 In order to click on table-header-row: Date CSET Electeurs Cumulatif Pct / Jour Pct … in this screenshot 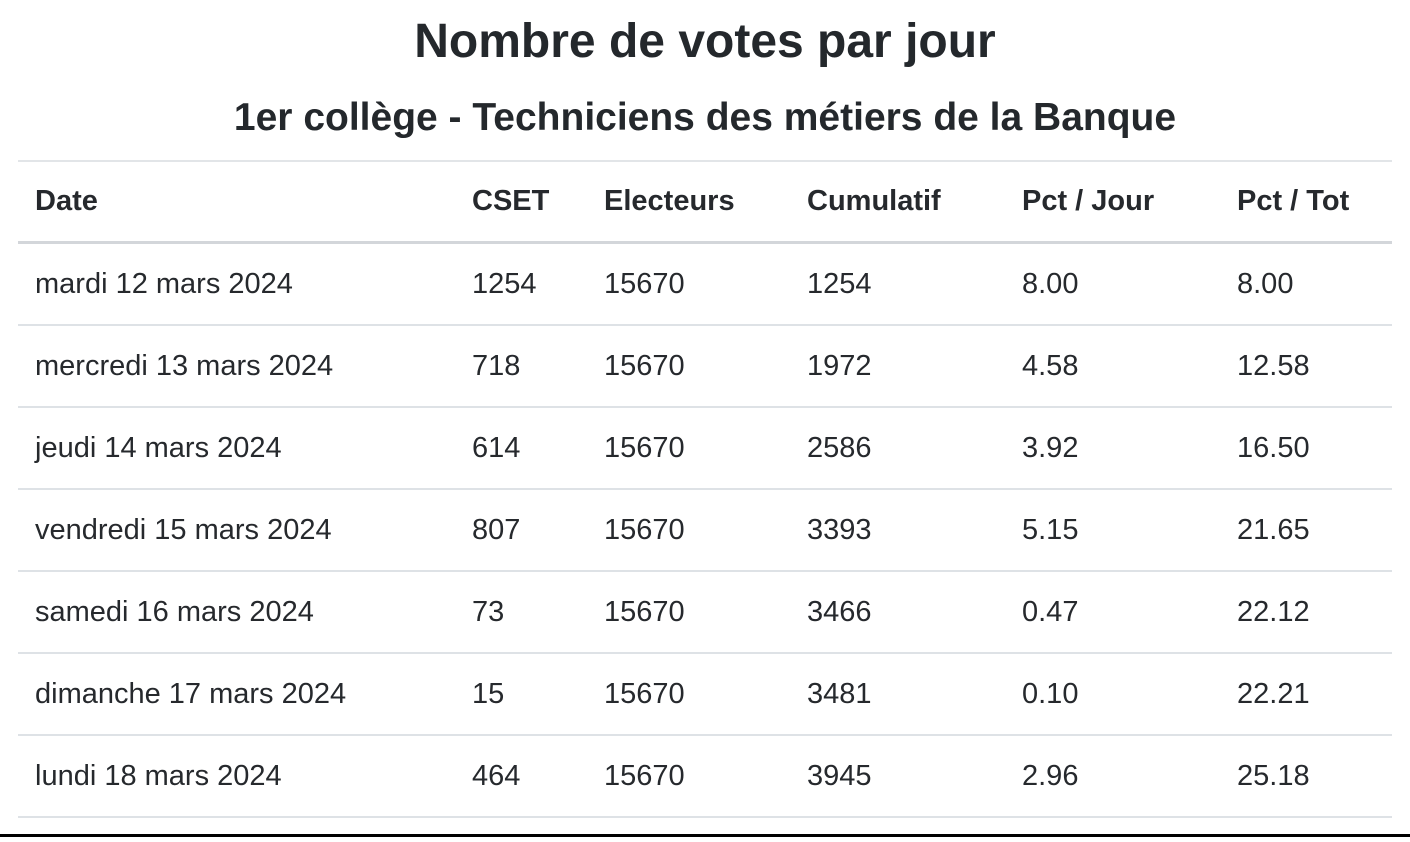, I will do `click(705, 202)`.